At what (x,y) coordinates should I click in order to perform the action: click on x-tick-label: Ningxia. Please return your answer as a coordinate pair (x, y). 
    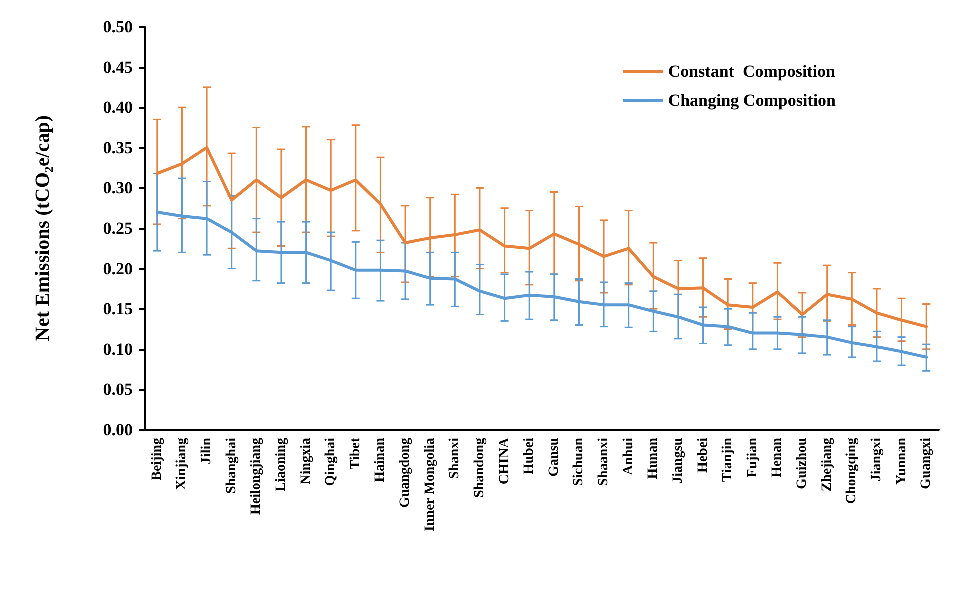
    Looking at the image, I should click on (306, 461).